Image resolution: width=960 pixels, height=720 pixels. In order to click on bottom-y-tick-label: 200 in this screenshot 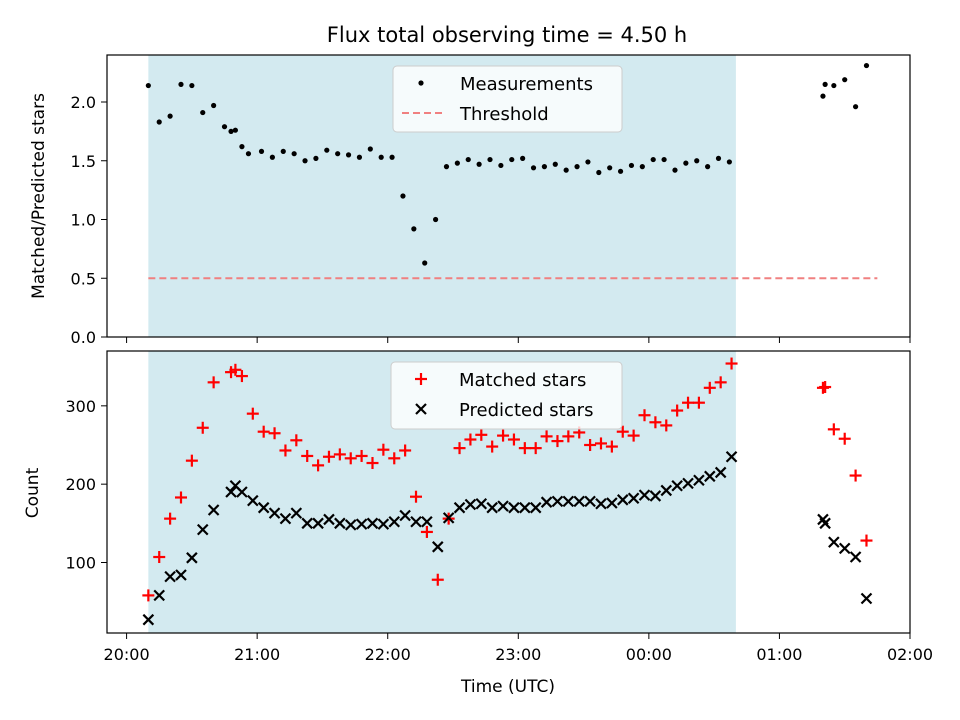, I will do `click(80, 484)`.